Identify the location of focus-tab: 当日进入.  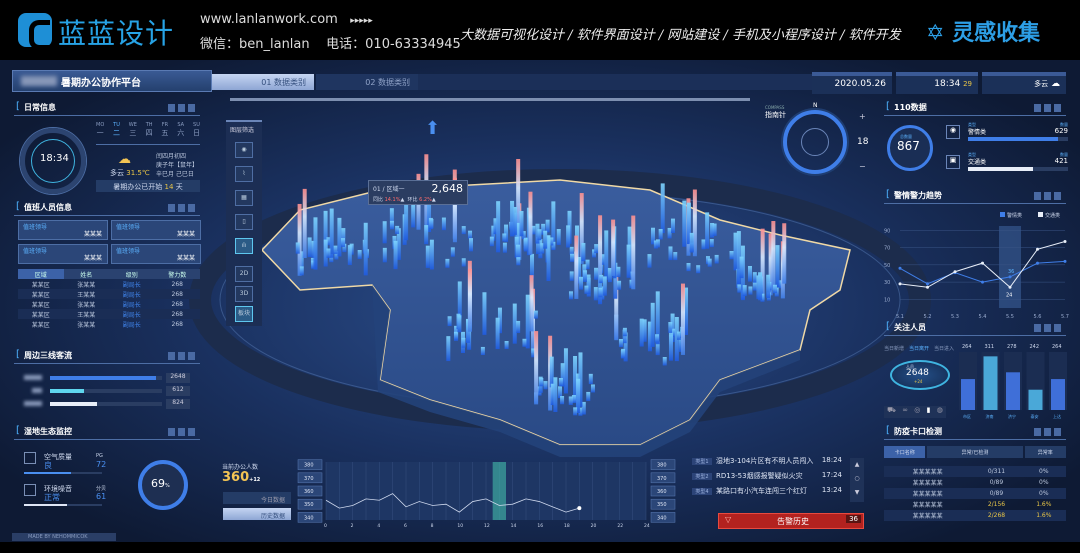
(944, 349).